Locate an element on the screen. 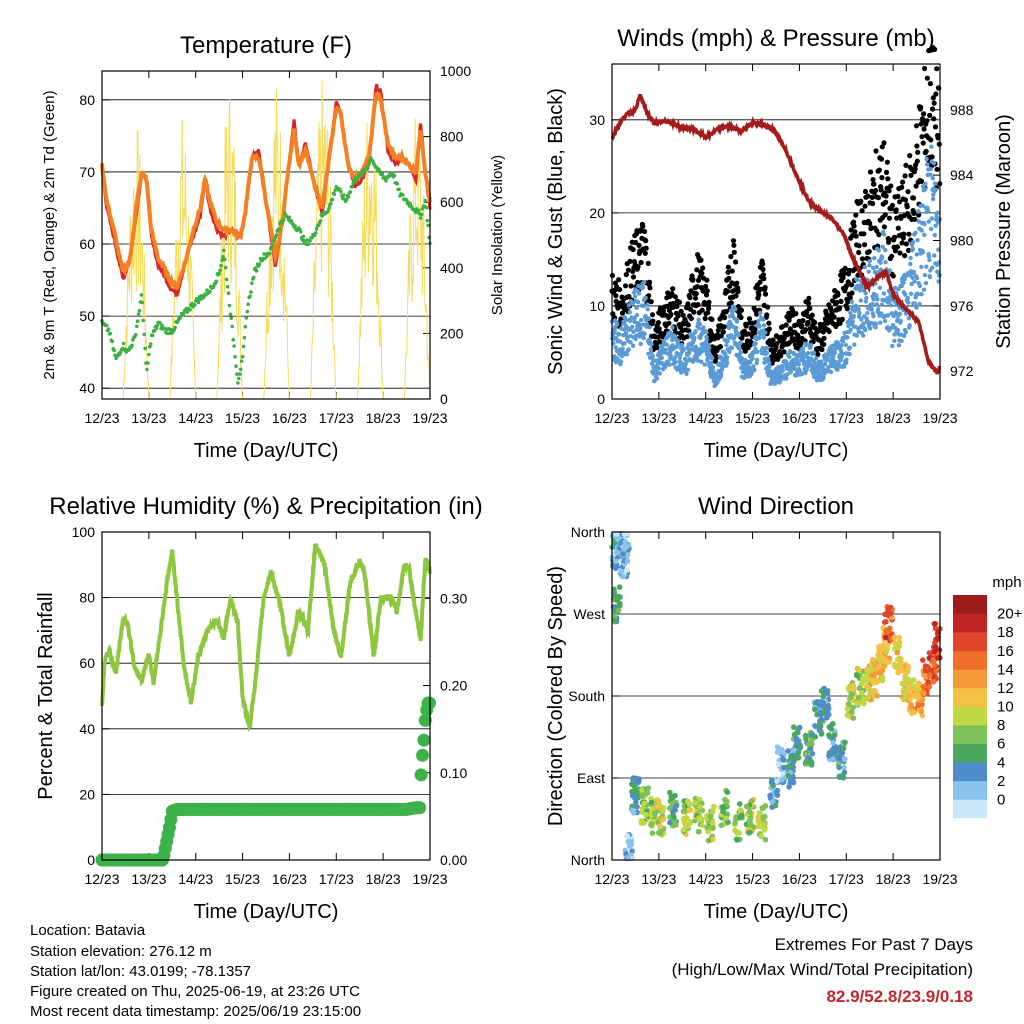 This screenshot has width=1024, height=1024. winds-xtick-label: 19/23 is located at coordinates (939, 418).